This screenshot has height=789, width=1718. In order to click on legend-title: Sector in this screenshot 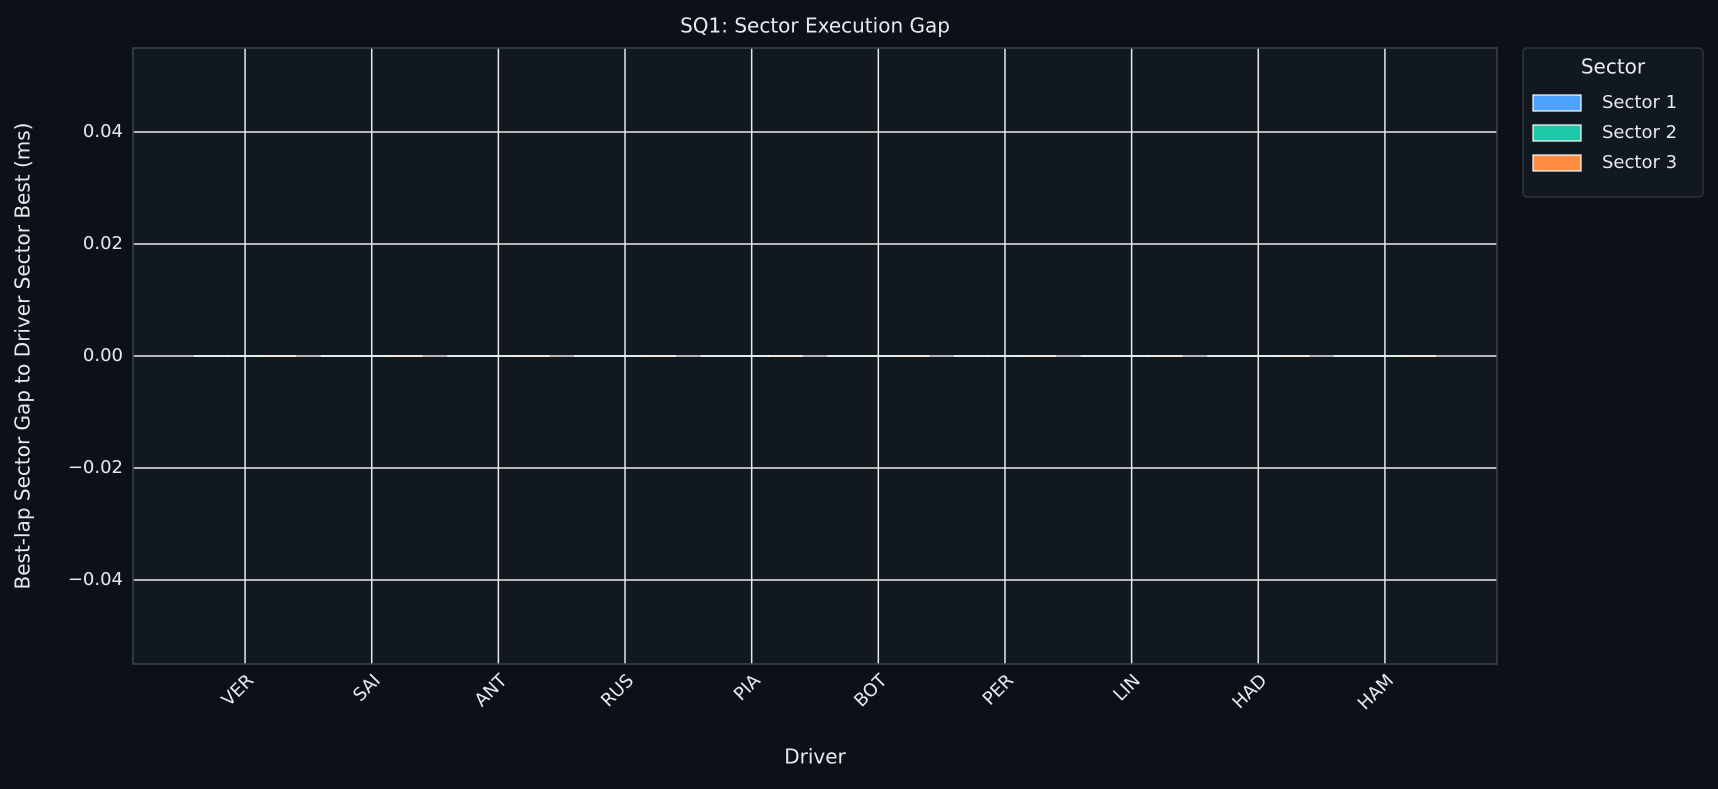, I will do `click(1613, 67)`.